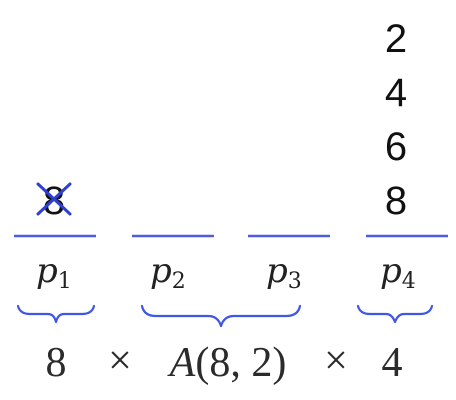 The image size is (456, 400). I want to click on formula-times-2: ×, so click(336, 361).